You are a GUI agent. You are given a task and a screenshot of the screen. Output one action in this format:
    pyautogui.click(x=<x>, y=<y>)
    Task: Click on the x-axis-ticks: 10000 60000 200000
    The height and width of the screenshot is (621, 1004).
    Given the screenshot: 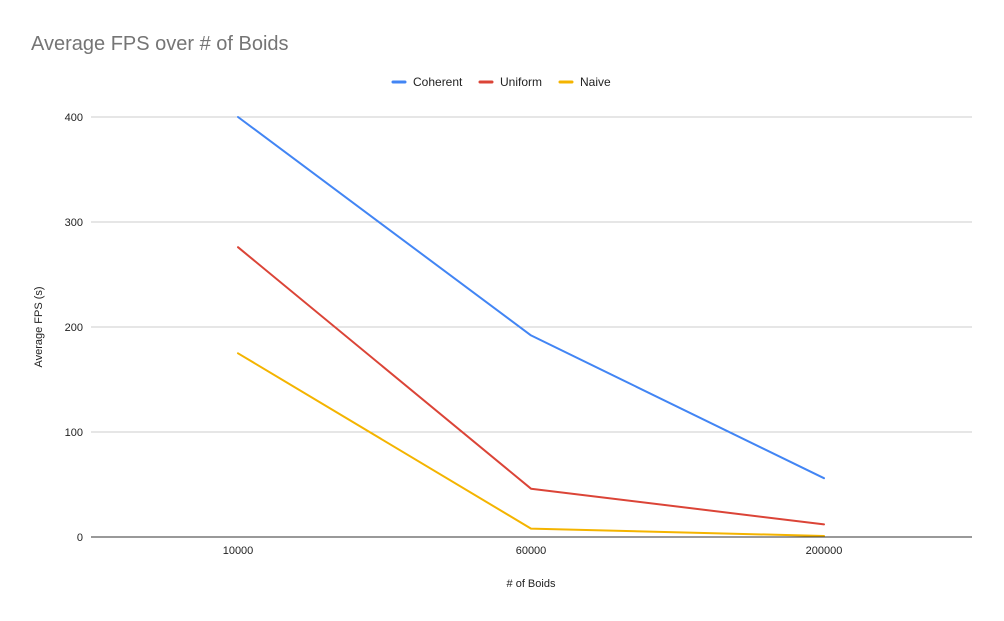 What is the action you would take?
    pyautogui.click(x=533, y=551)
    